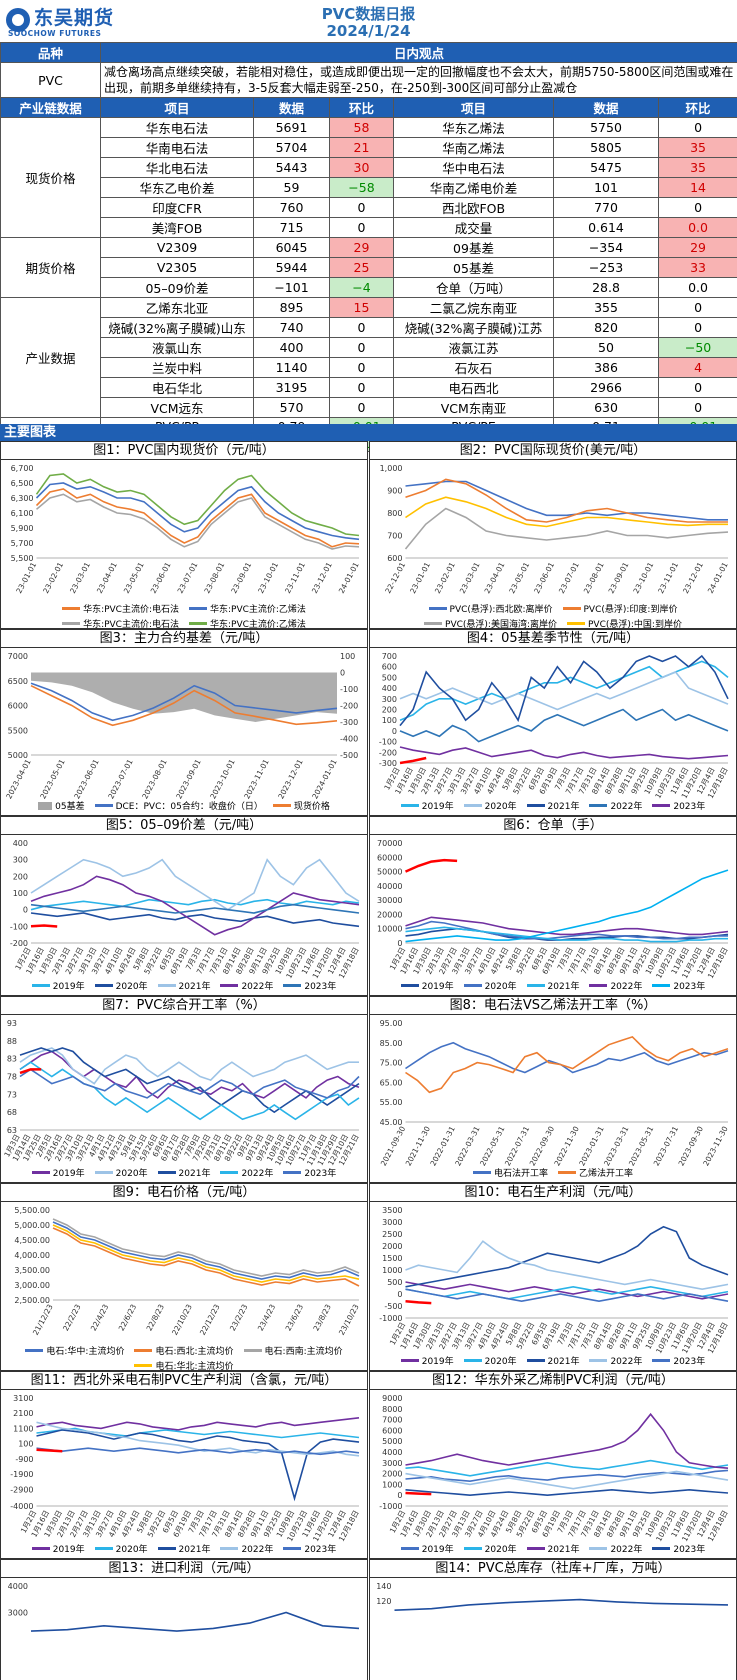  What do you see at coordinates (121, 985) in the screenshot?
I see `legend-item: 2020年` at bounding box center [121, 985].